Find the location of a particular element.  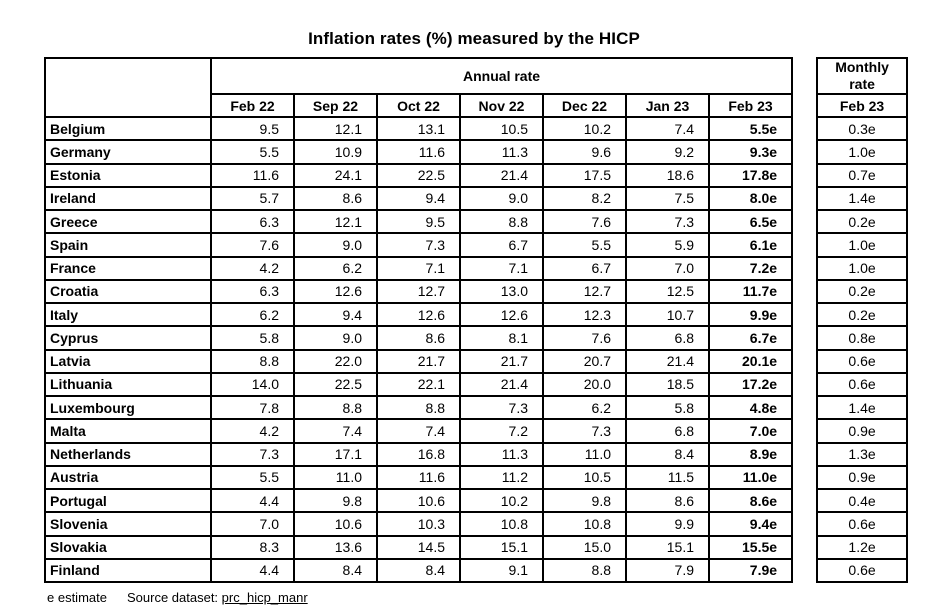

source-label: Source dataset: is located at coordinates (172, 597).